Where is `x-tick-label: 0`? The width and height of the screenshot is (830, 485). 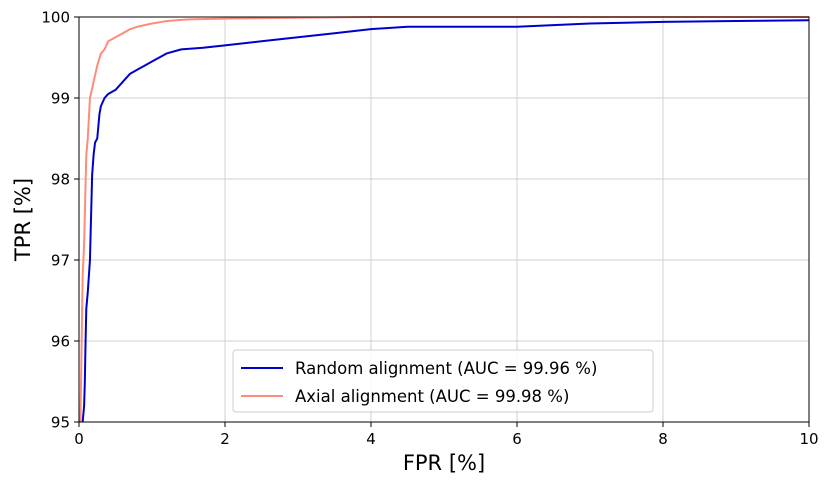
x-tick-label: 0 is located at coordinates (79, 439).